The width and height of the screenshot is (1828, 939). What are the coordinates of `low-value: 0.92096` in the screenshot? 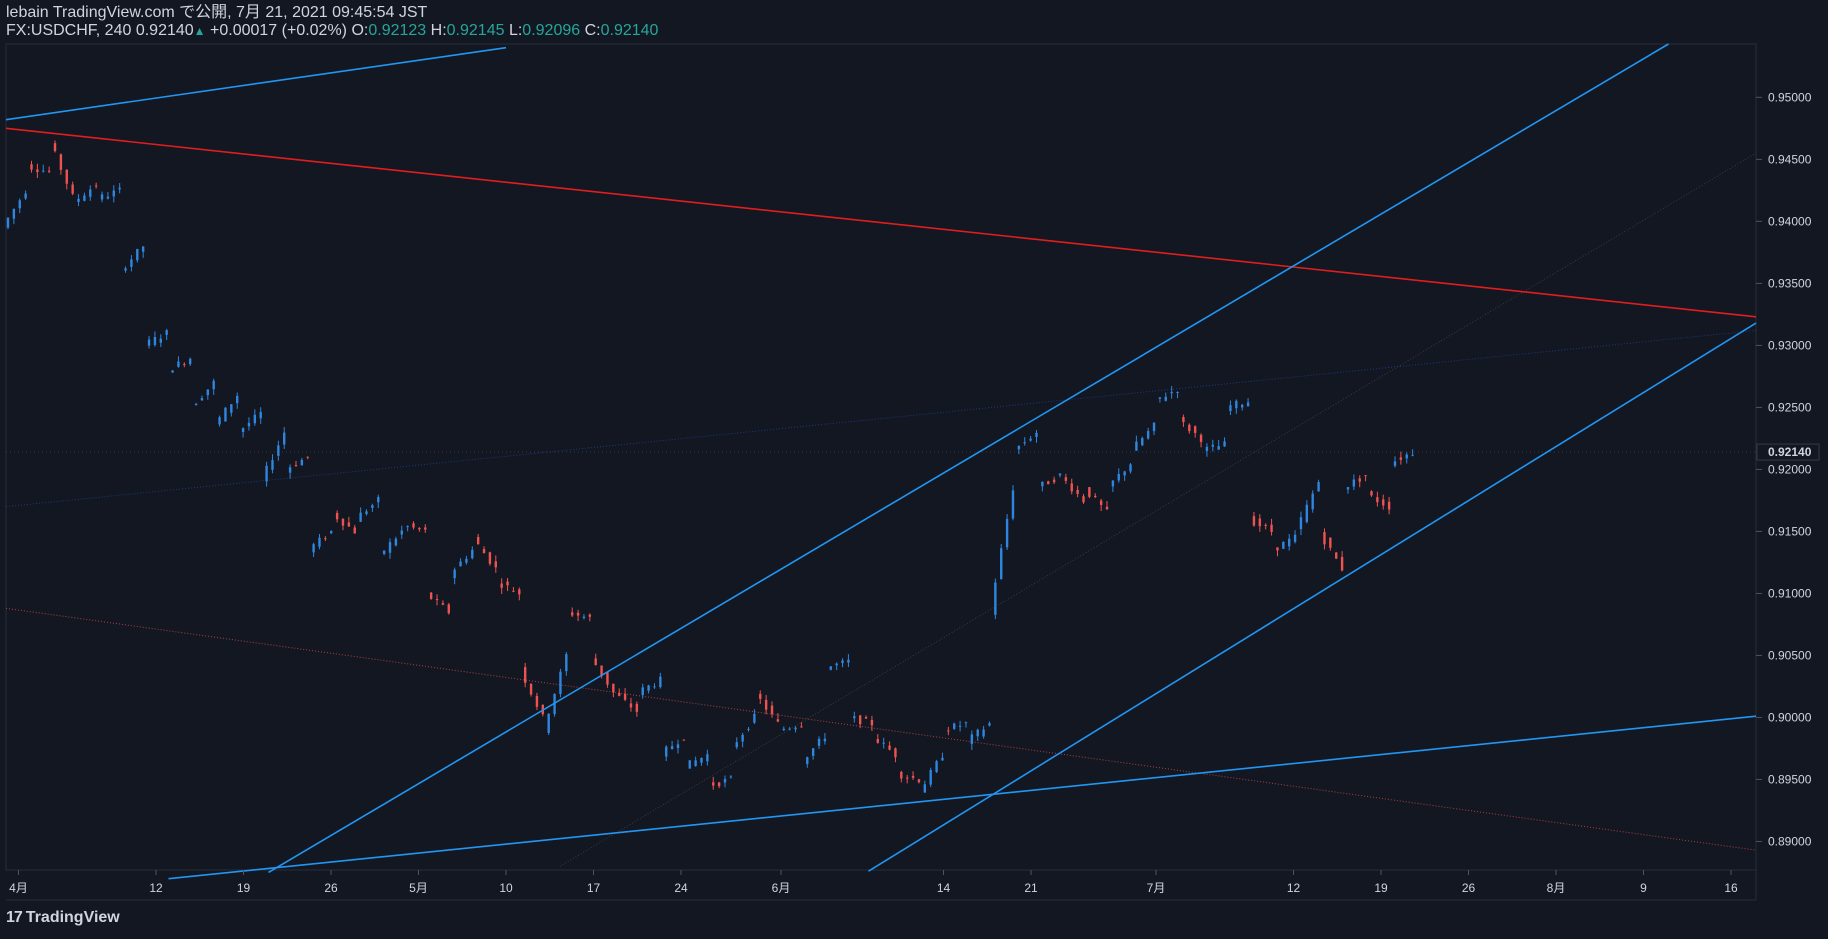 It's located at (551, 30).